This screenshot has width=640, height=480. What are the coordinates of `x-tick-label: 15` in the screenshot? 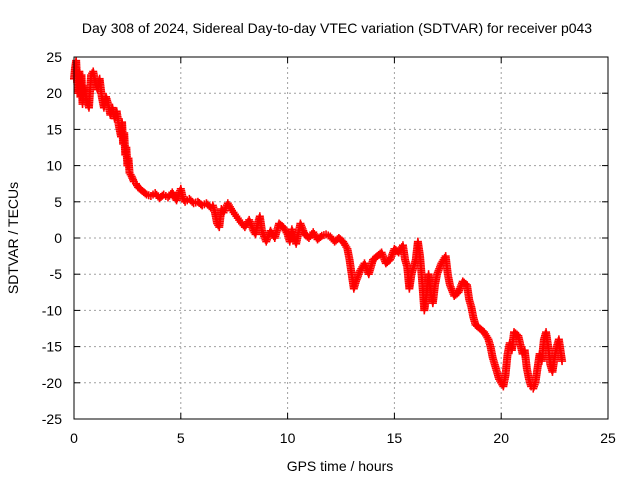 It's located at (395, 438).